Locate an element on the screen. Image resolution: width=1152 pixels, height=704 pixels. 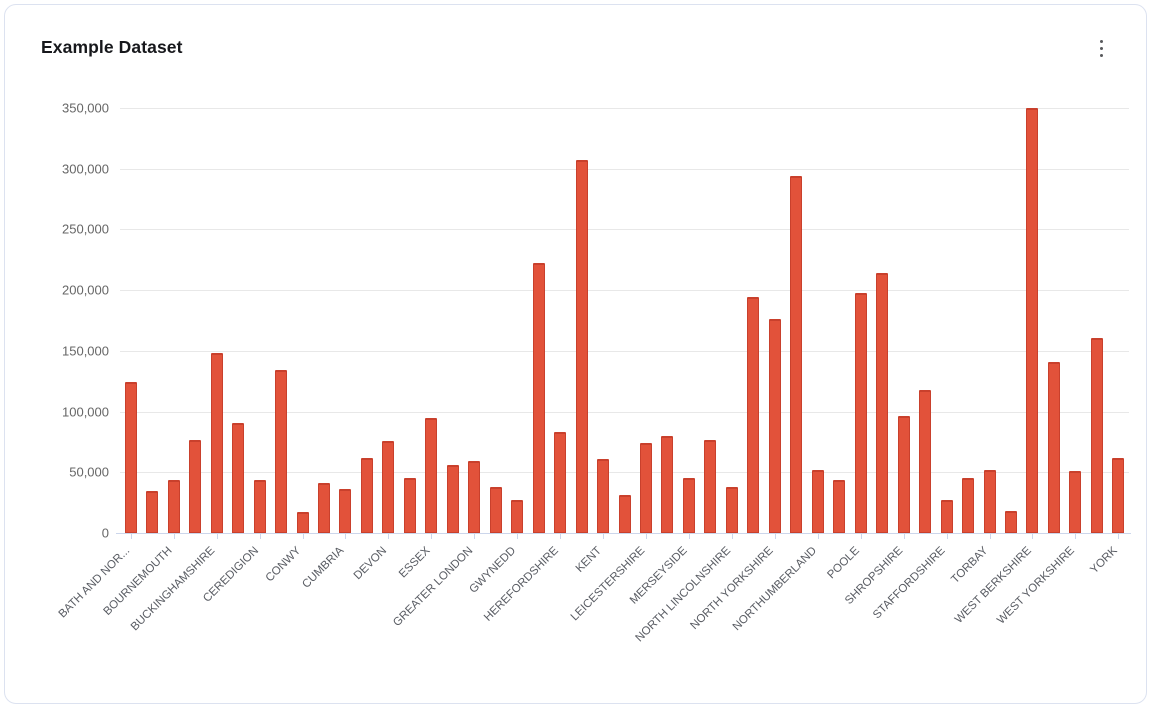
x-axis-label: GREATER LONDON is located at coordinates (433, 587).